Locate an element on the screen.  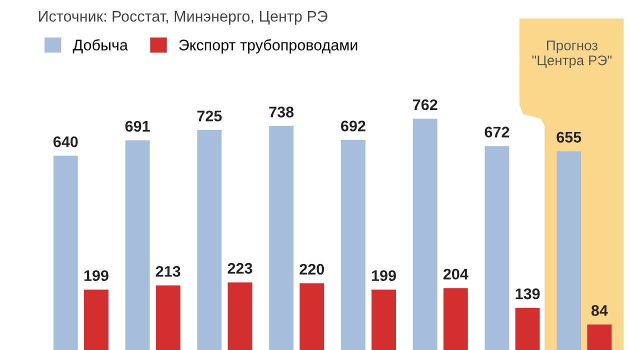
legend-label: Добыча is located at coordinates (100, 46).